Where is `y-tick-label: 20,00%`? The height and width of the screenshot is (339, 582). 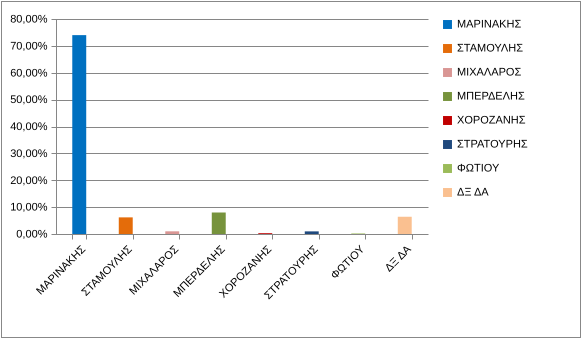 y-tick-label: 20,00% is located at coordinates (29, 180).